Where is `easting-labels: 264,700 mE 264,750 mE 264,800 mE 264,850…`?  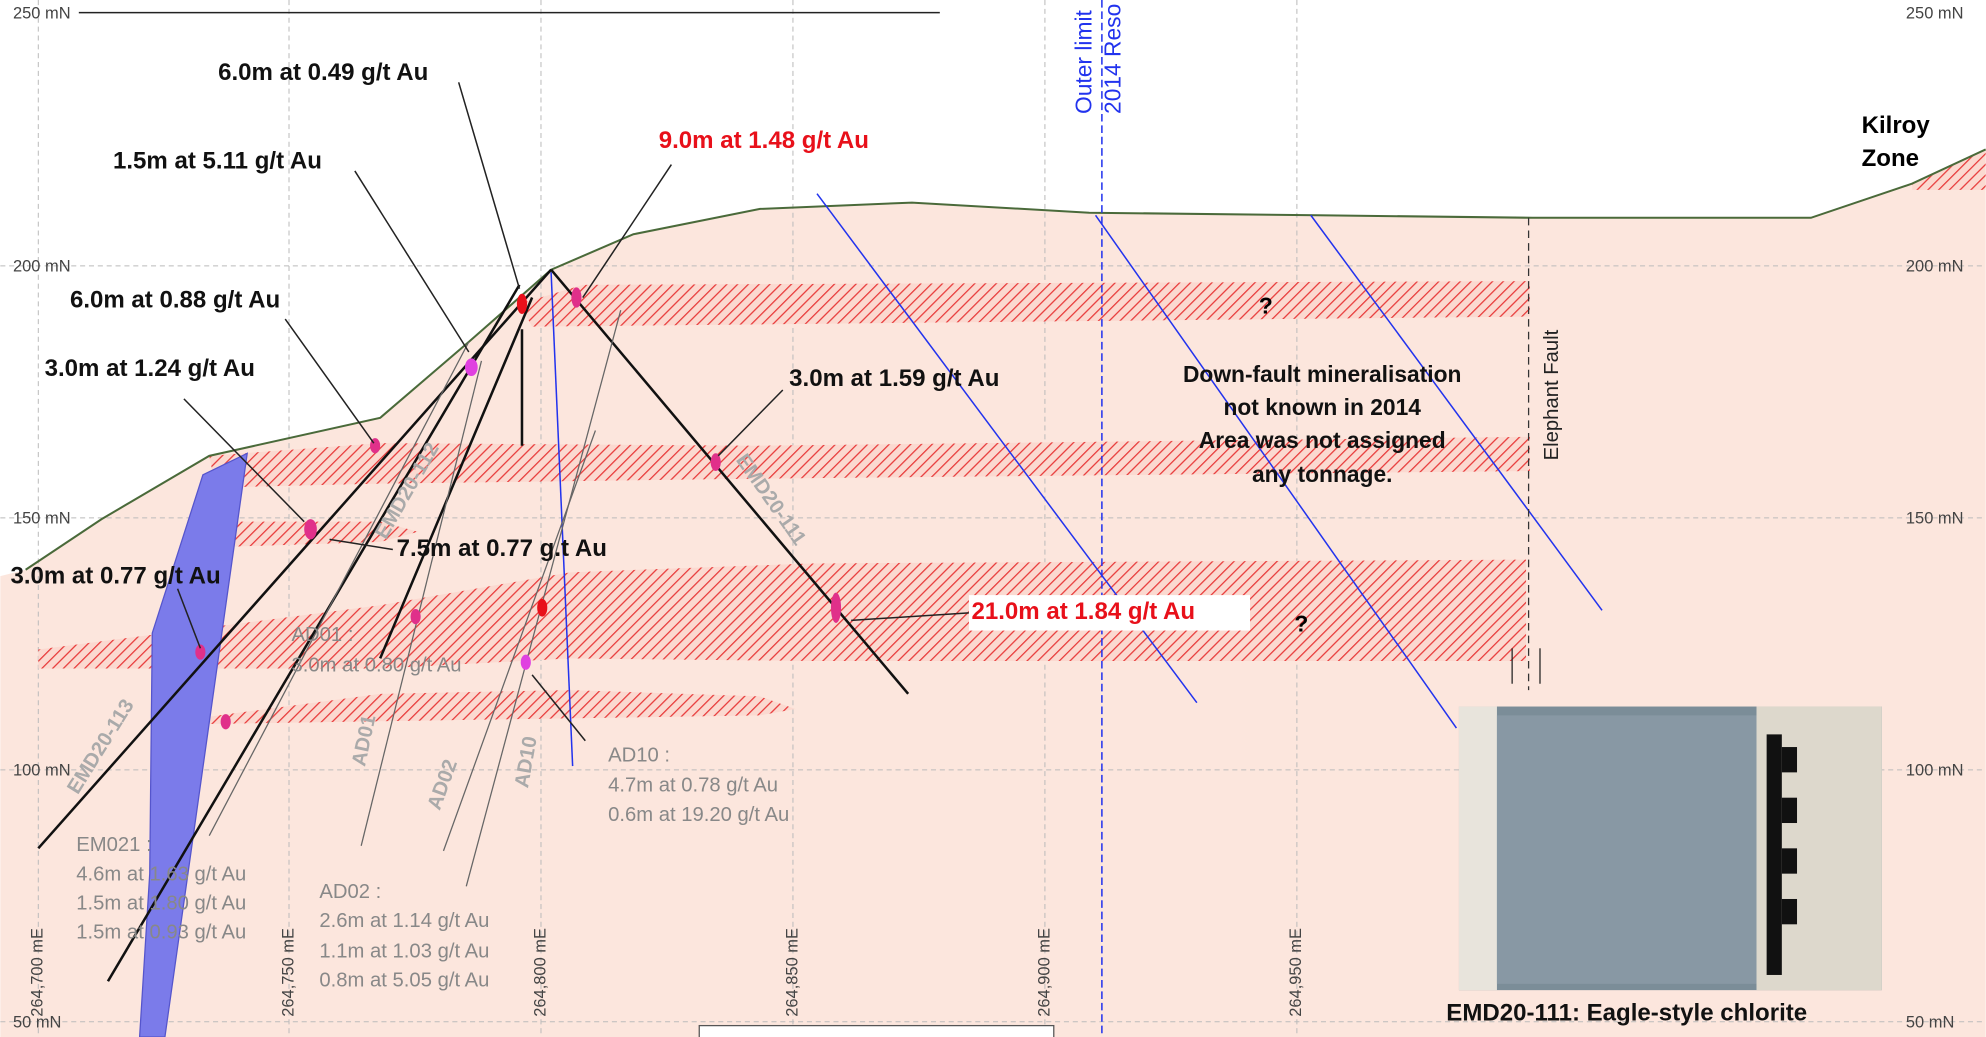 easting-labels: 264,700 mE 264,750 mE 264,800 mE 264,850… is located at coordinates (667, 972).